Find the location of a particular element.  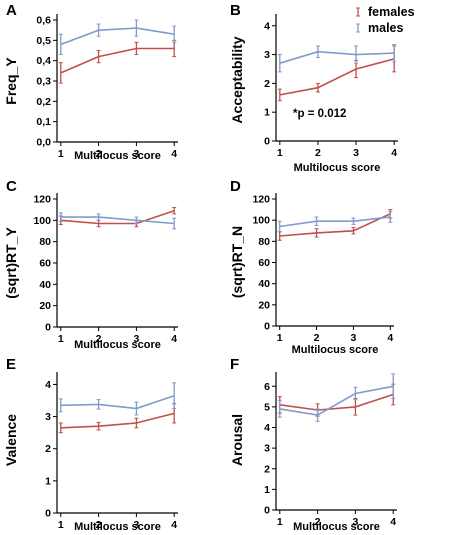

panel-letter: A is located at coordinates (11, 10).